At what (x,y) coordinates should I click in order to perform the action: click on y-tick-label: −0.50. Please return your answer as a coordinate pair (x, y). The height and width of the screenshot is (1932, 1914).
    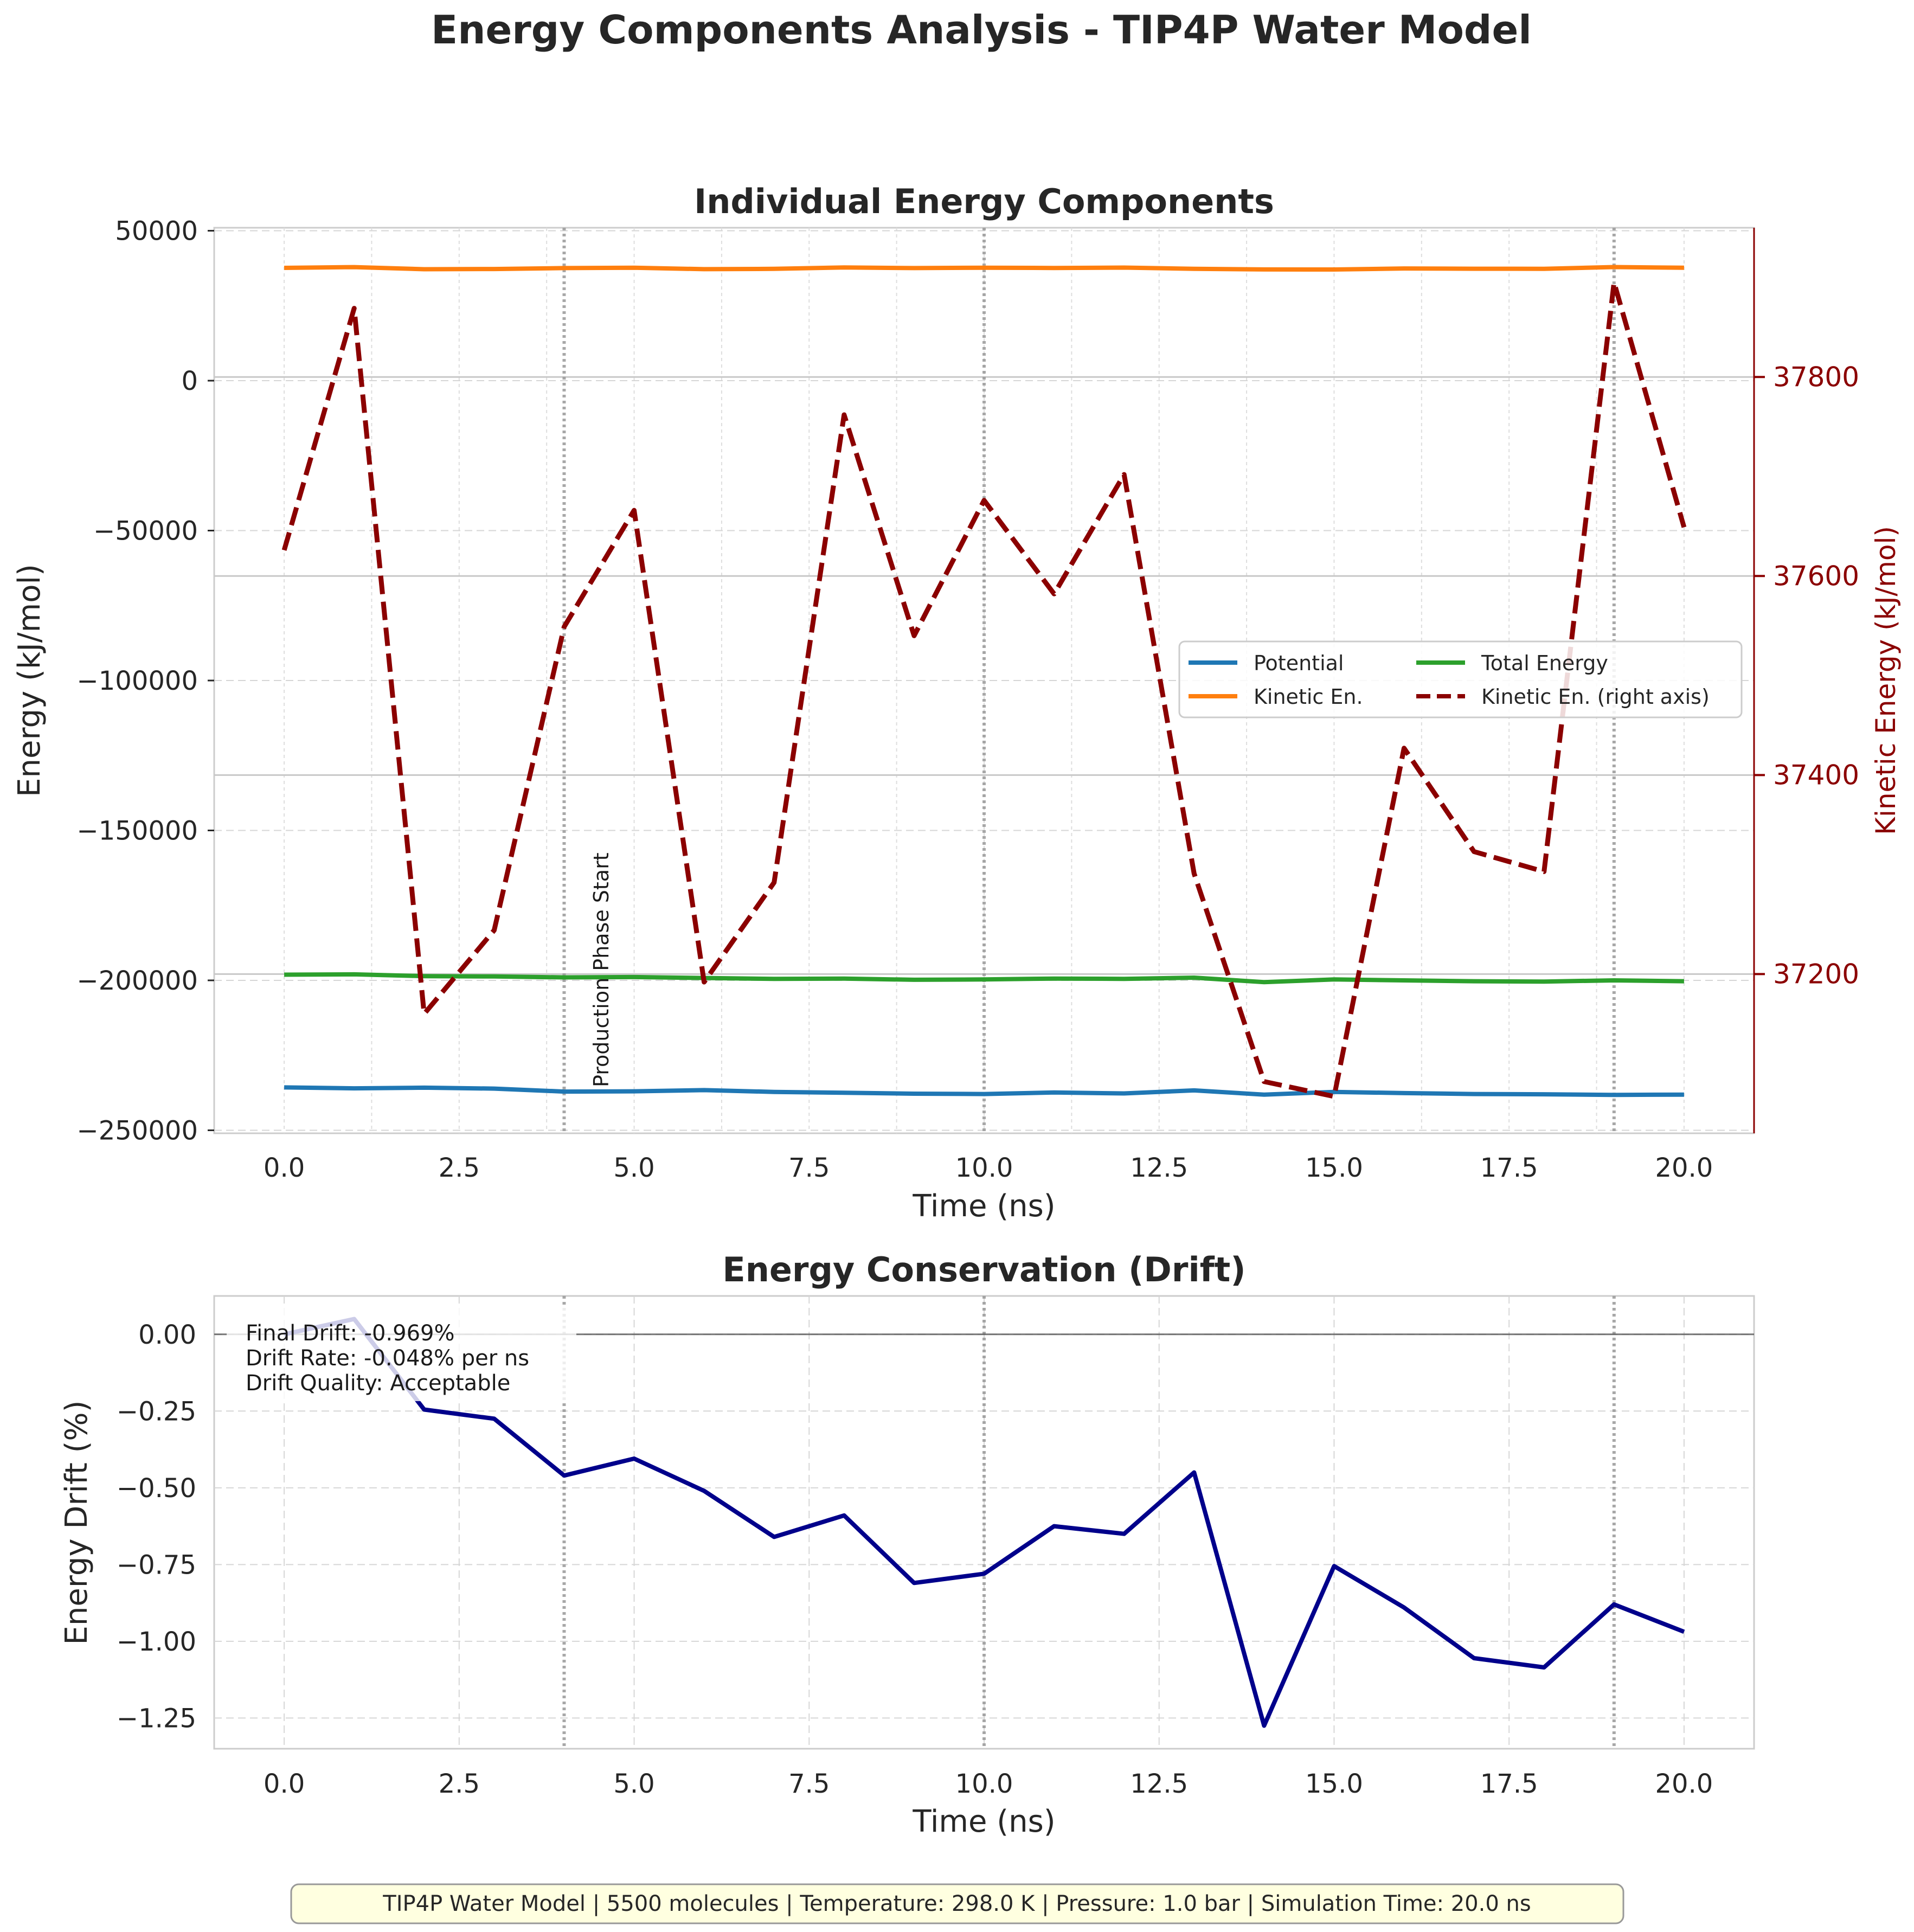
    Looking at the image, I should click on (156, 1488).